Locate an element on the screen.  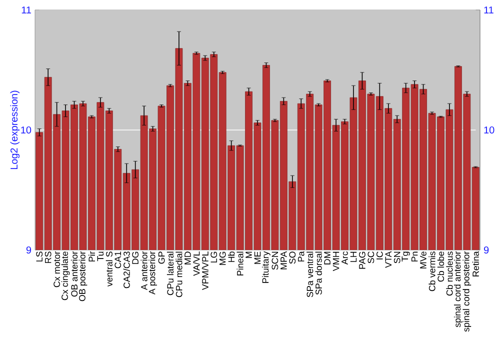
x-tick-label: MG is located at coordinates (222, 258).